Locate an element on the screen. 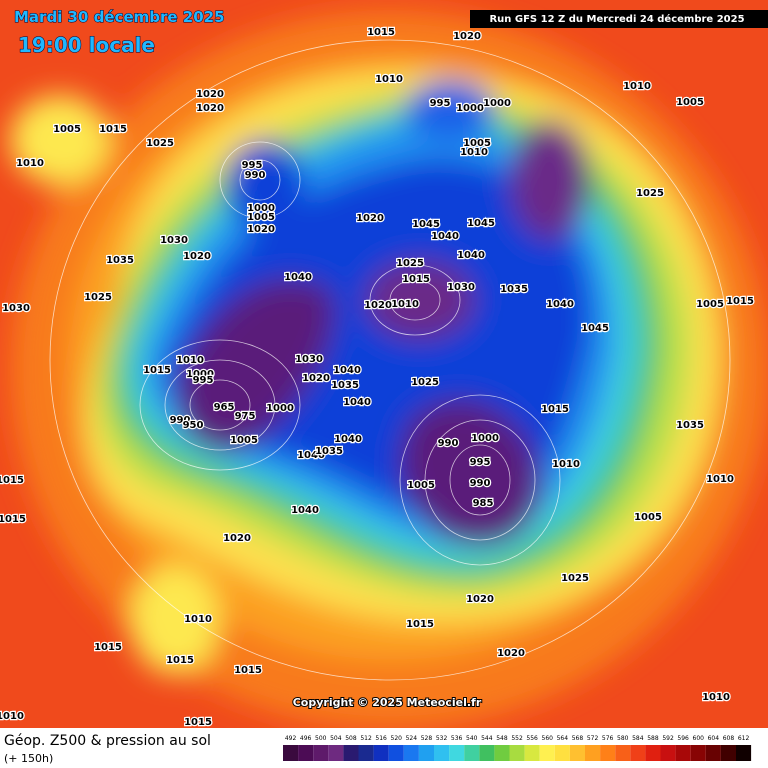  colorbar-label: 556 is located at coordinates (532, 738).